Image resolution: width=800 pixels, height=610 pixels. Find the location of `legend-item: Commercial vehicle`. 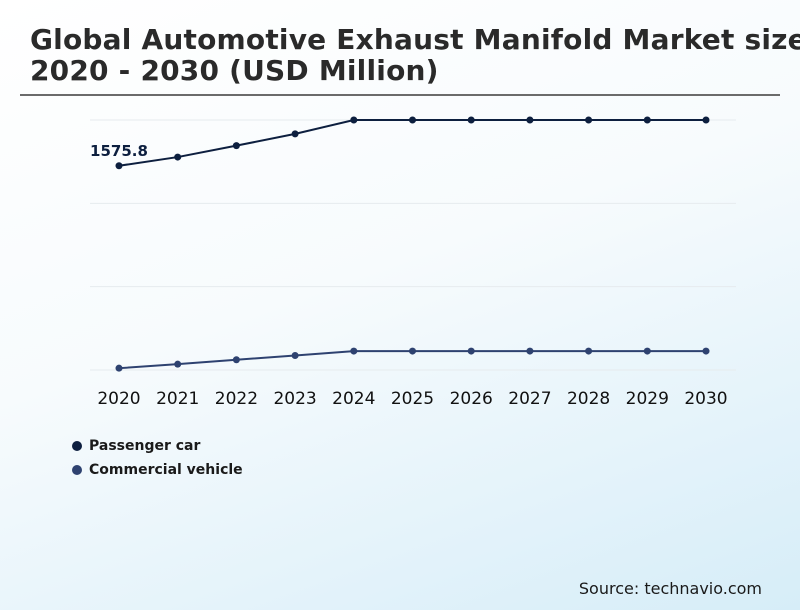

legend-item: Commercial vehicle is located at coordinates (157, 470).